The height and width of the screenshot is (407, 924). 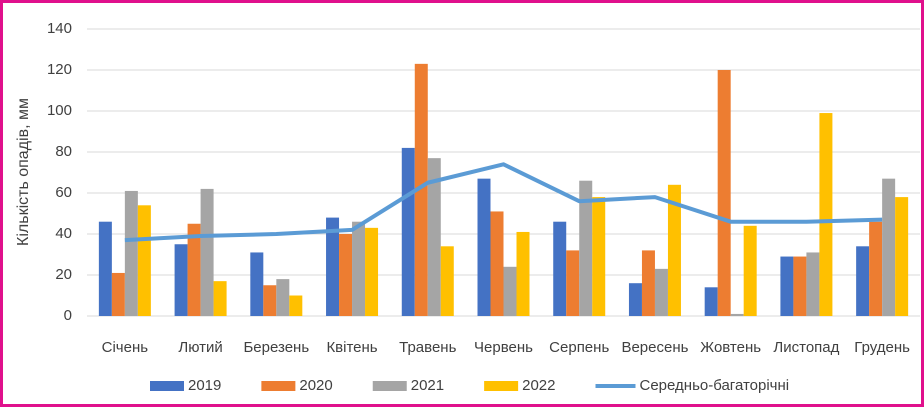 What do you see at coordinates (68, 315) in the screenshot?
I see `y-tick-label: 0` at bounding box center [68, 315].